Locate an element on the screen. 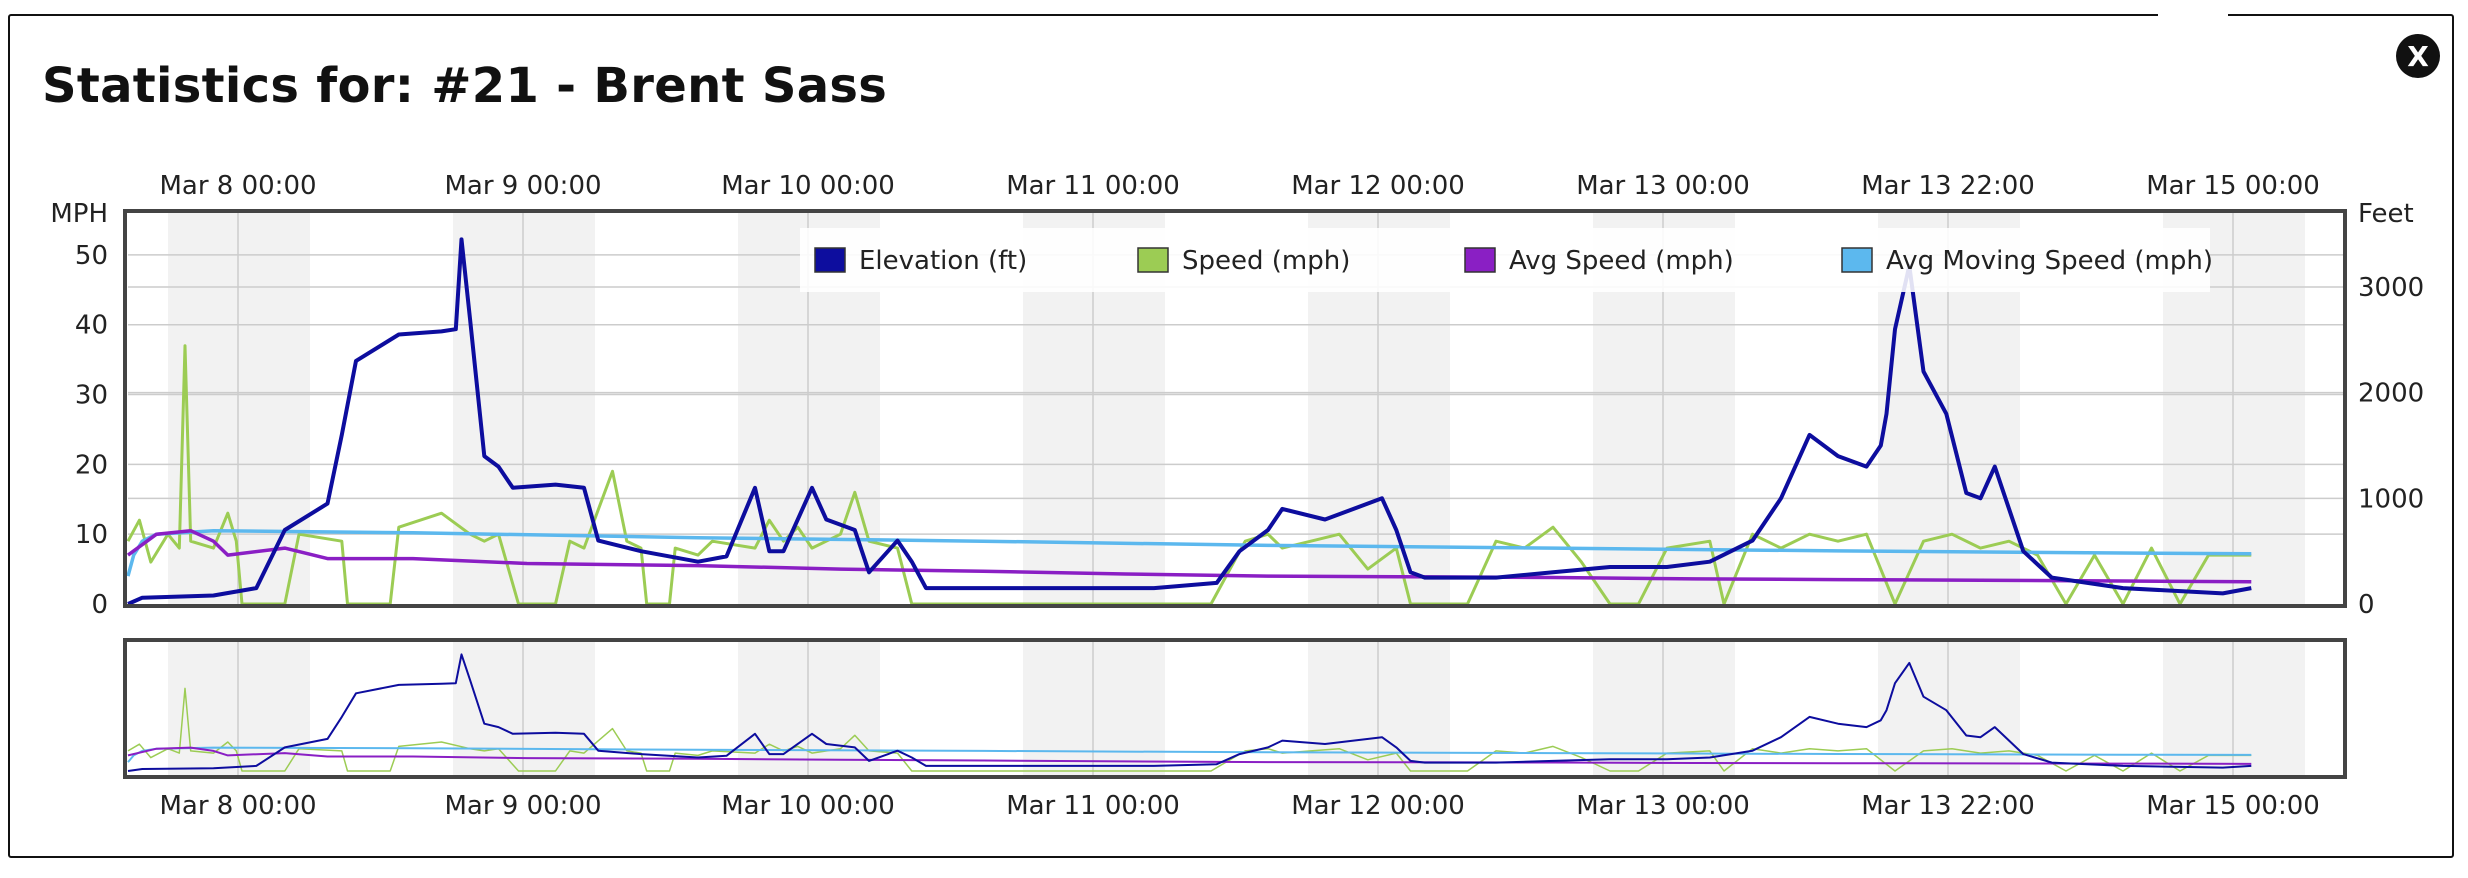 This screenshot has width=2468, height=878. modal-title: Statistics for: #21 - Brent Sass is located at coordinates (465, 86).